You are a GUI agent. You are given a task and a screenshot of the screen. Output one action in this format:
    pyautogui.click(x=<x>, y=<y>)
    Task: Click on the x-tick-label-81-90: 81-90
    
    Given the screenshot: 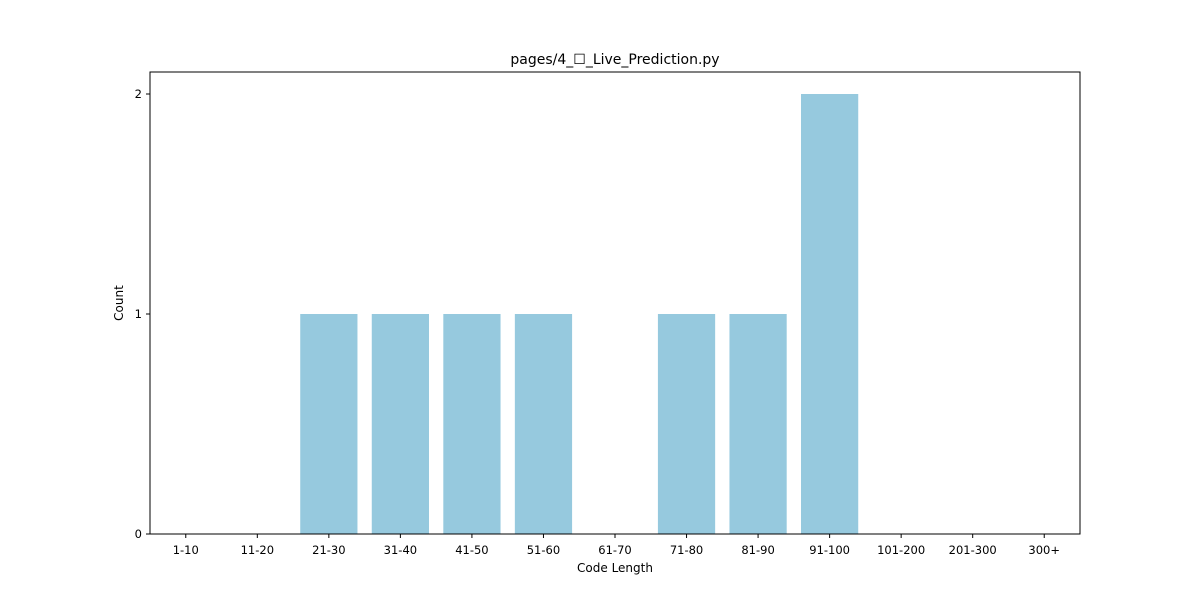 What is the action you would take?
    pyautogui.click(x=757, y=550)
    